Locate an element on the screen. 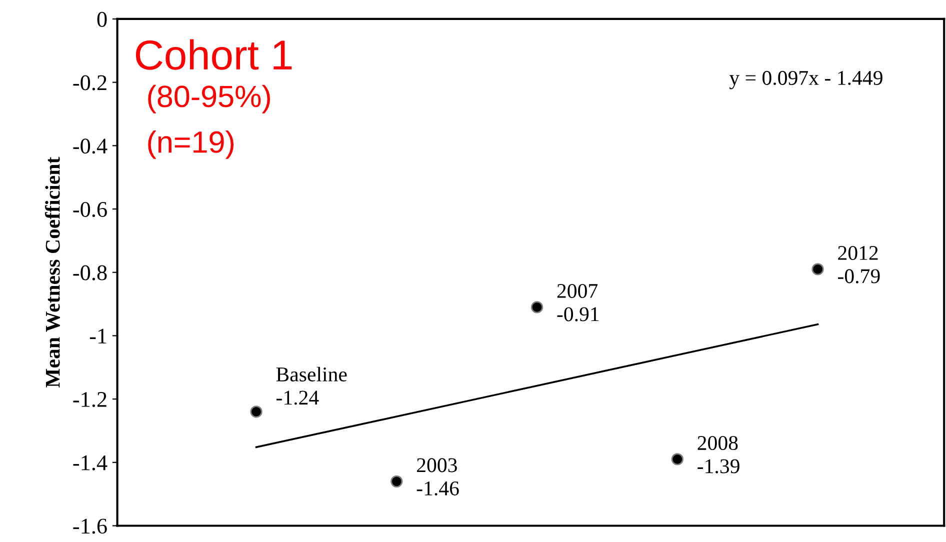 The width and height of the screenshot is (946, 542). y-tick-label: 0 is located at coordinates (102, 19).